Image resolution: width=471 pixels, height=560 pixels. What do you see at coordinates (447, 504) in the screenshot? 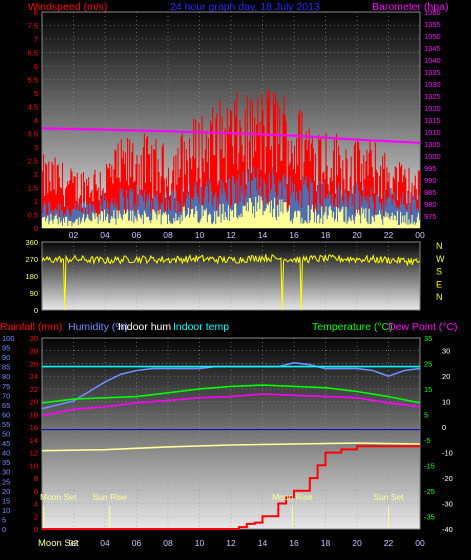
I see `temperature-y-tick-label: -30` at bounding box center [447, 504].